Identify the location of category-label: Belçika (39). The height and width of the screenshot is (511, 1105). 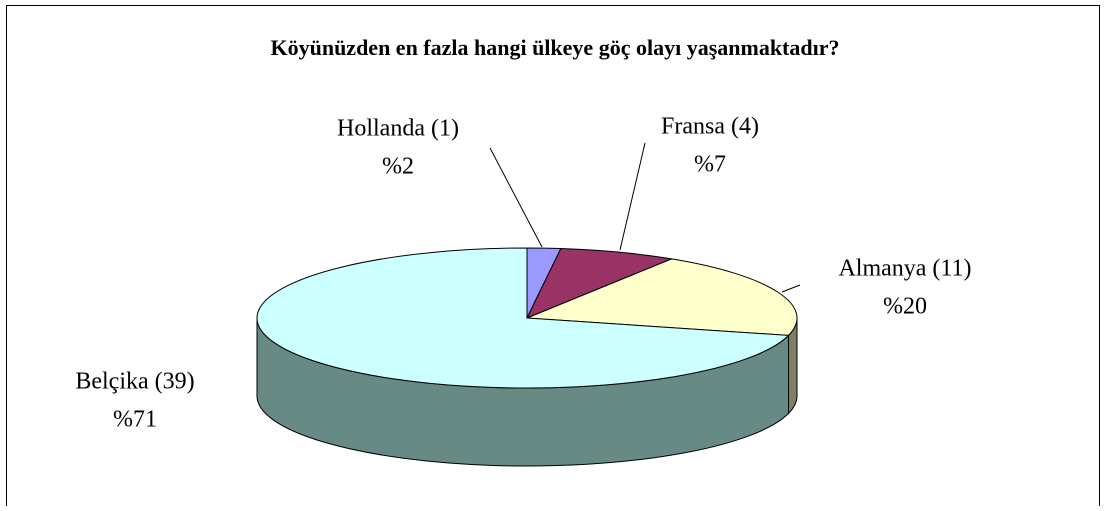
(134, 382).